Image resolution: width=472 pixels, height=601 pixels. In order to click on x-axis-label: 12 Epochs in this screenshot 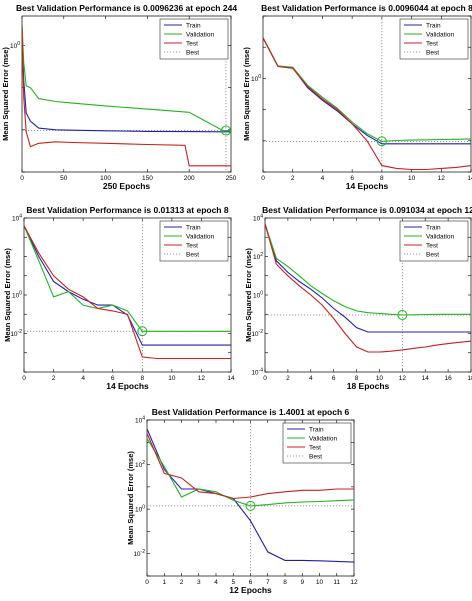, I will do `click(250, 590)`.